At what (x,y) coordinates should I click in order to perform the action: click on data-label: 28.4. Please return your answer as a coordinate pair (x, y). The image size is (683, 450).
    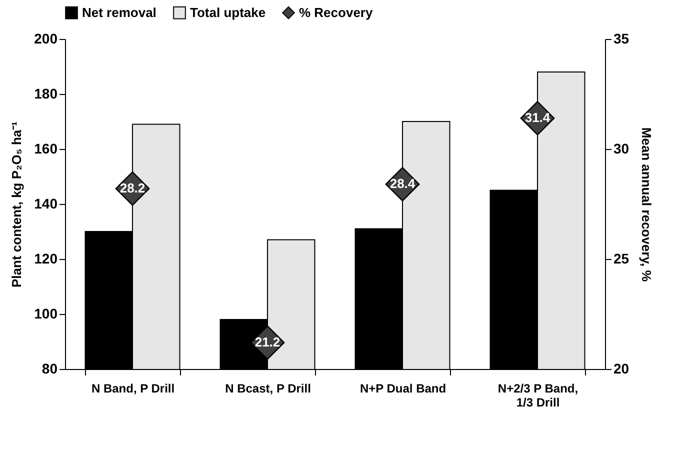
    Looking at the image, I should click on (403, 184).